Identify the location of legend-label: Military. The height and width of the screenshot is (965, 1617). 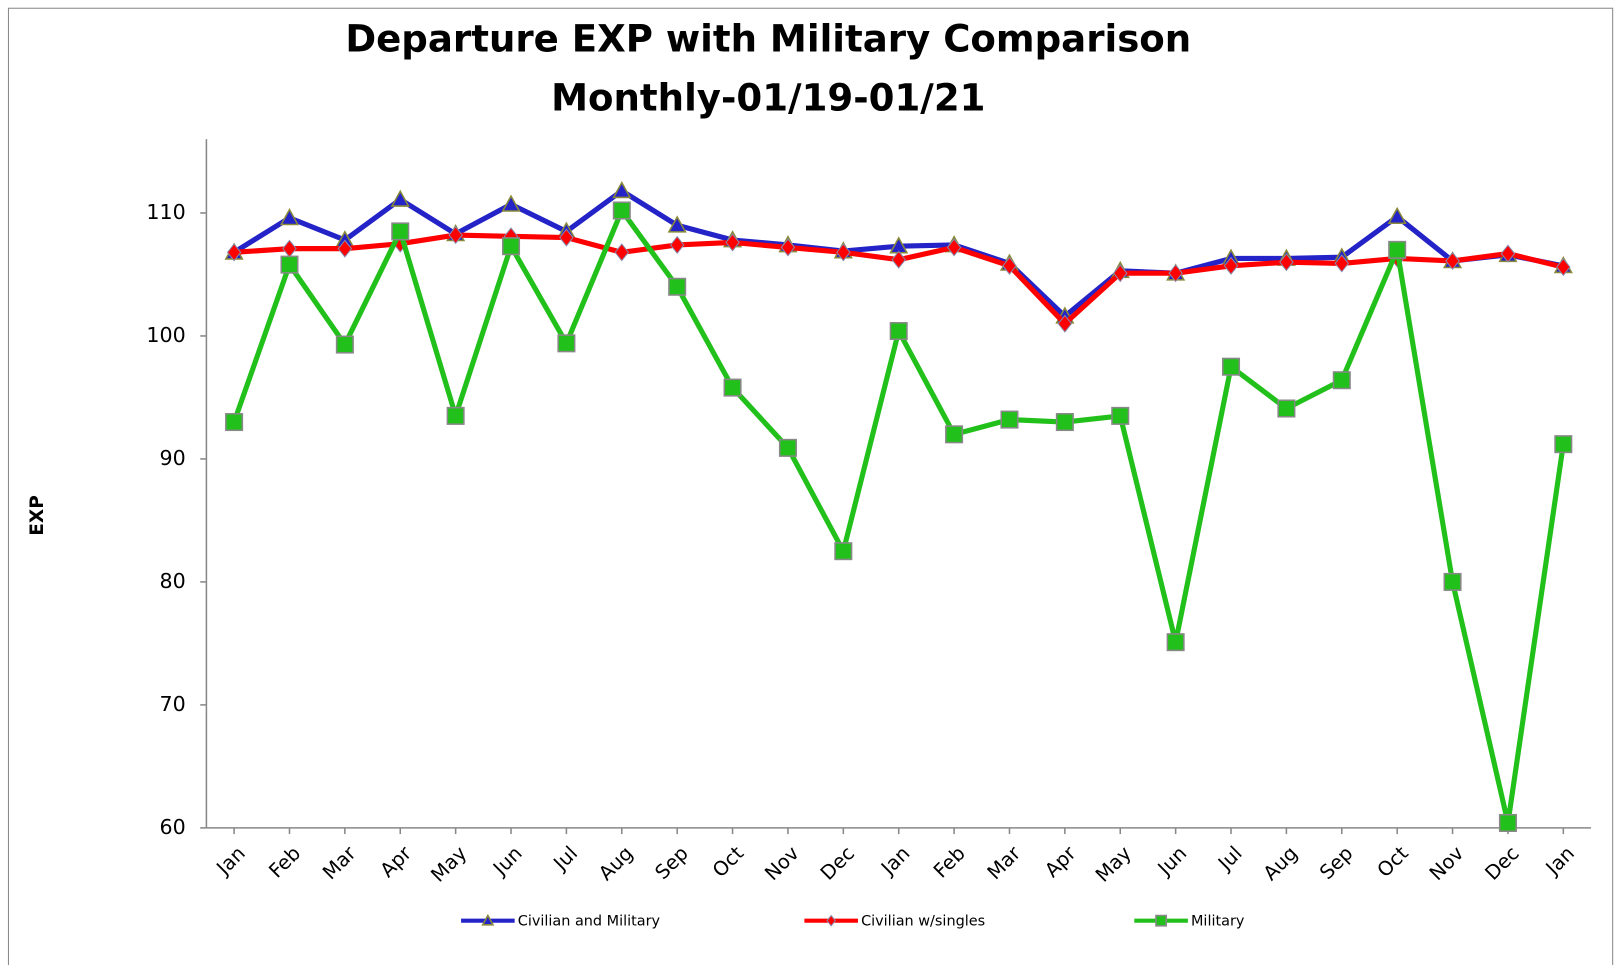
(1218, 922).